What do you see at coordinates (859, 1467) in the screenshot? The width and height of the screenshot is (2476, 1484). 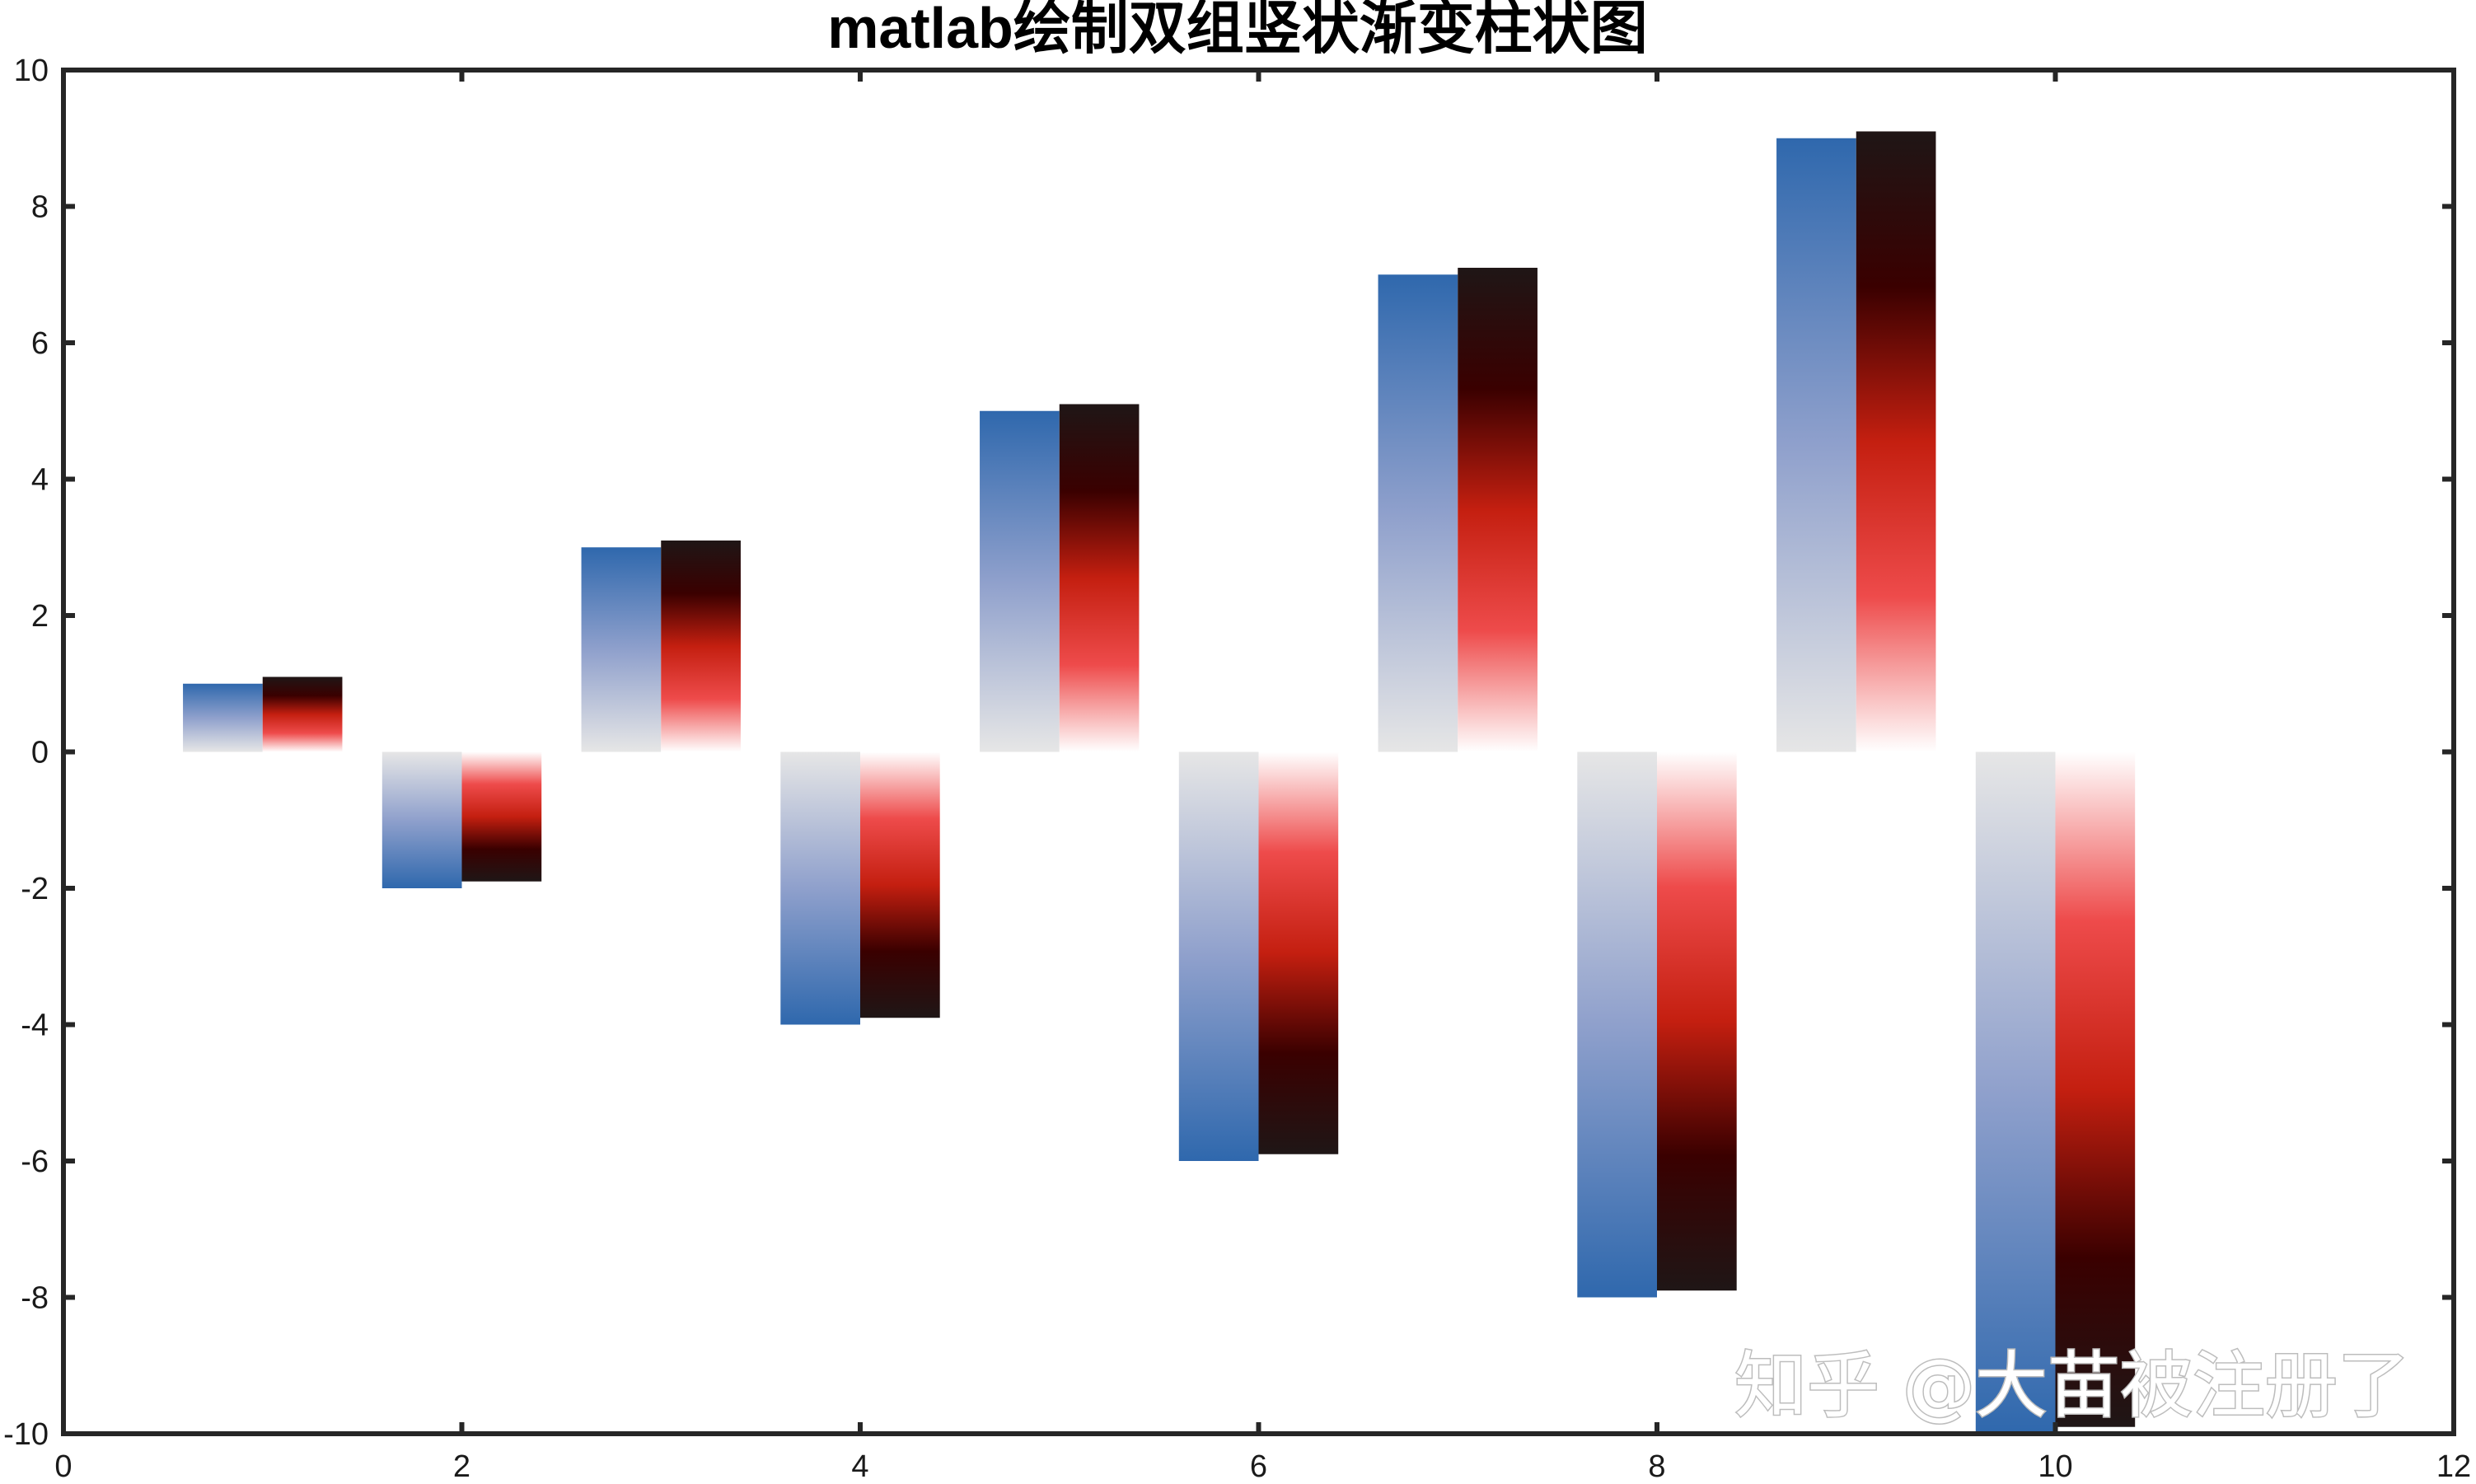 I see `x-tick-label: 4` at bounding box center [859, 1467].